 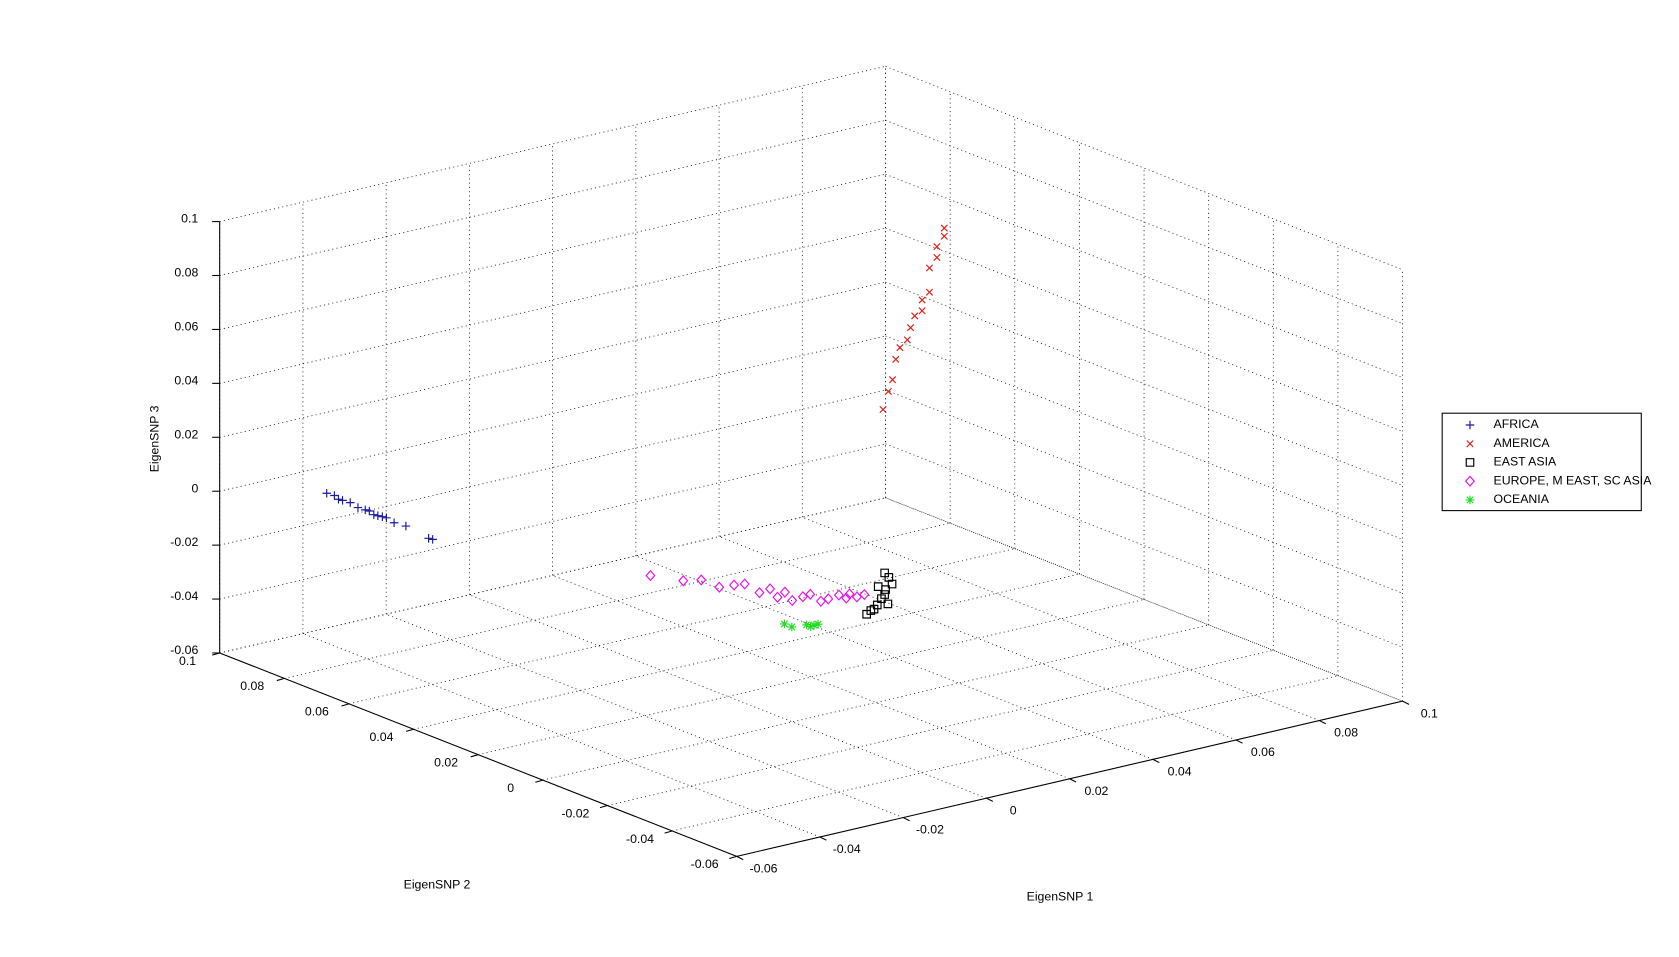 What do you see at coordinates (1096, 791) in the screenshot?
I see `x-tick-label: 0.02` at bounding box center [1096, 791].